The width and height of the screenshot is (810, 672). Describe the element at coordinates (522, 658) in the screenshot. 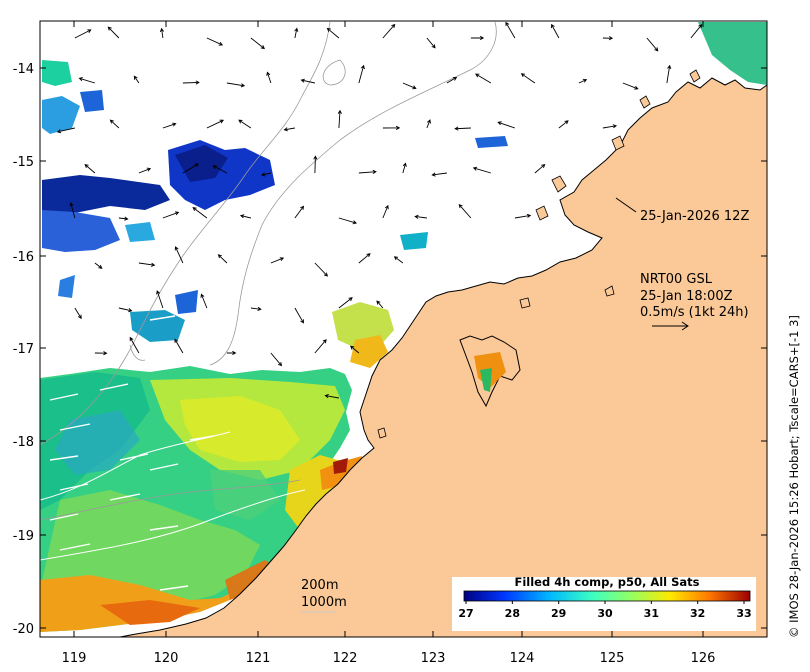

I see `x-tick-label: 124` at that location.